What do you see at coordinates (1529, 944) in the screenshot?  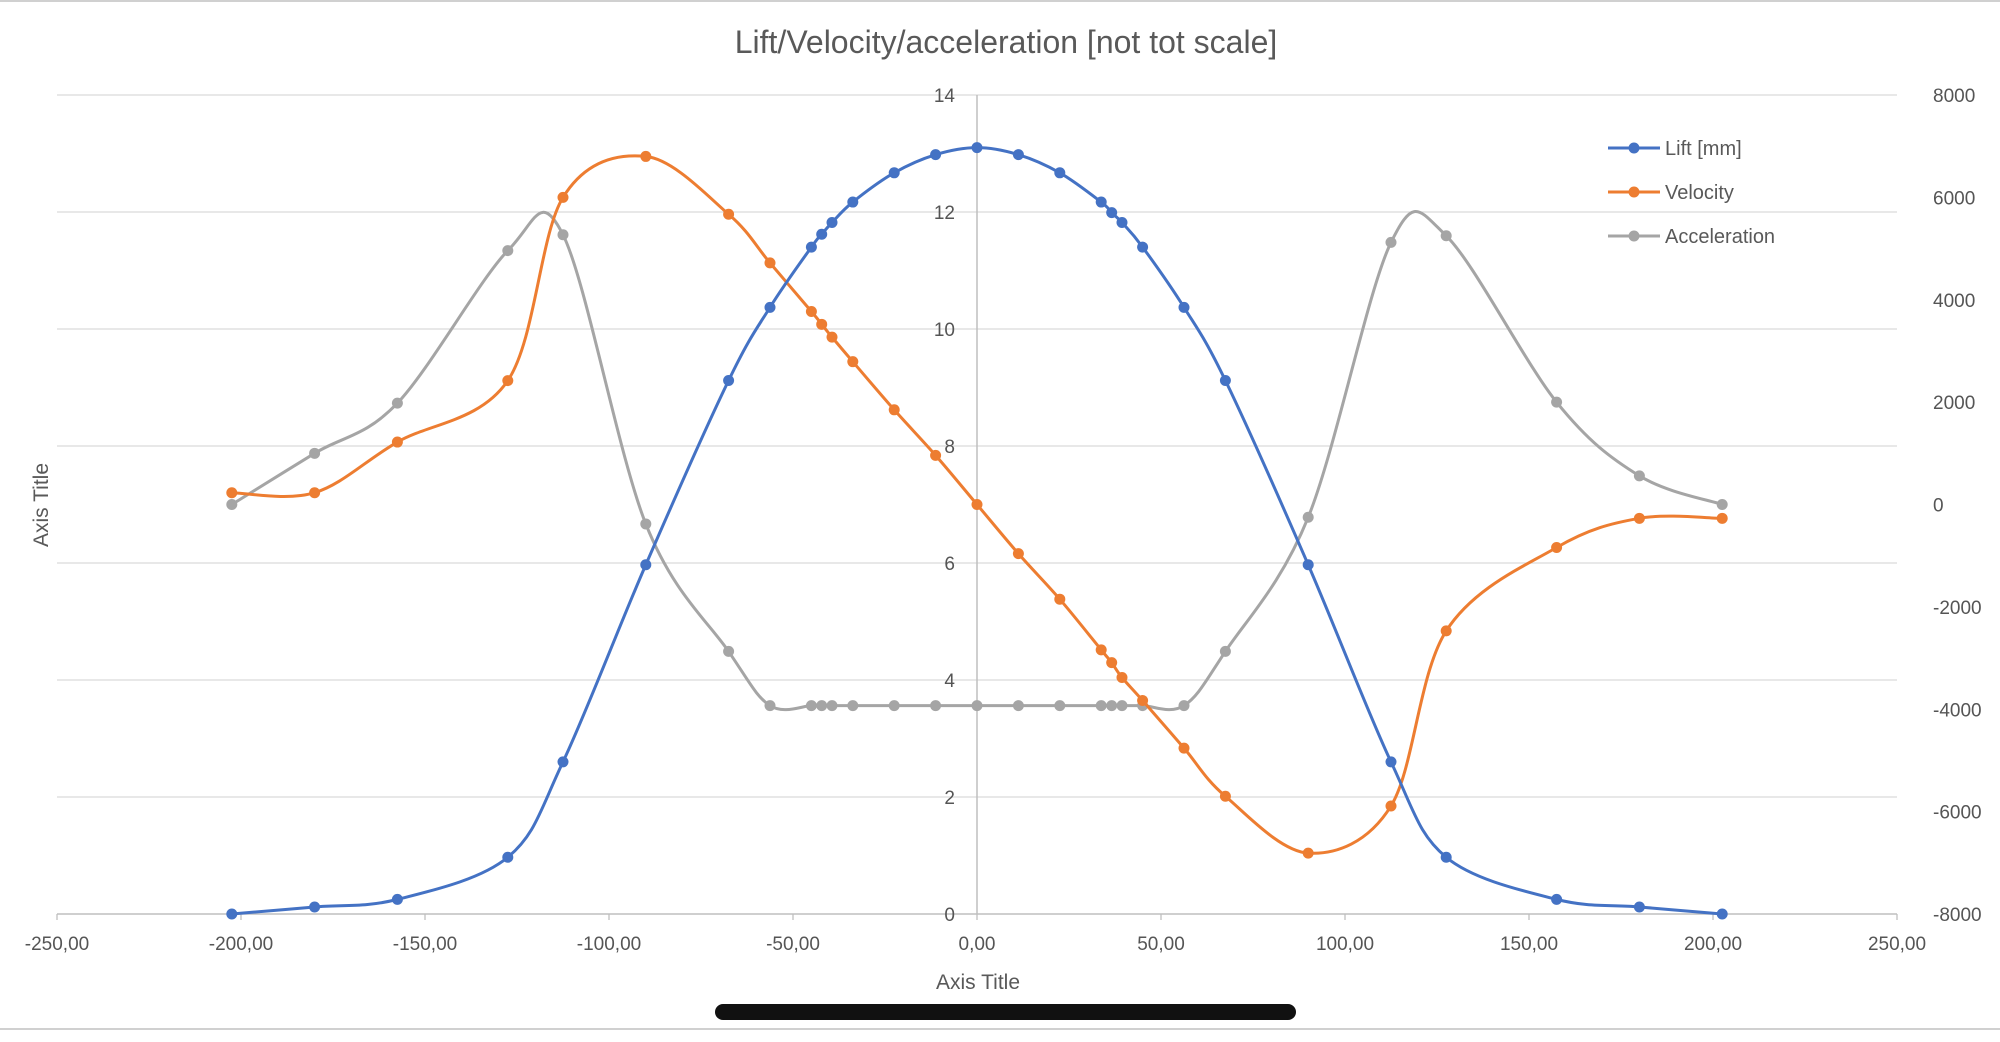 I see `x-tick-label-8: 150,00` at bounding box center [1529, 944].